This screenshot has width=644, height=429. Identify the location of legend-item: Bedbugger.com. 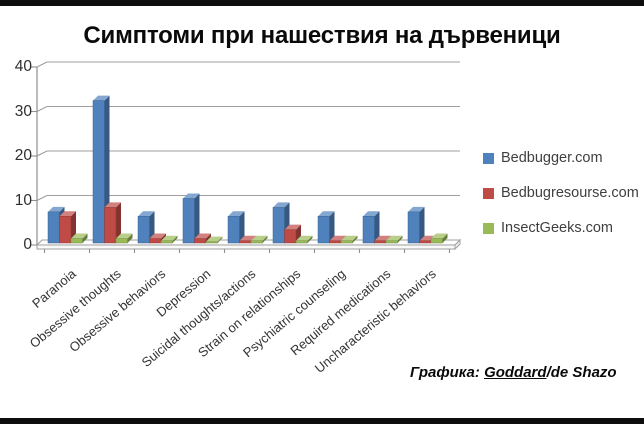
(543, 158).